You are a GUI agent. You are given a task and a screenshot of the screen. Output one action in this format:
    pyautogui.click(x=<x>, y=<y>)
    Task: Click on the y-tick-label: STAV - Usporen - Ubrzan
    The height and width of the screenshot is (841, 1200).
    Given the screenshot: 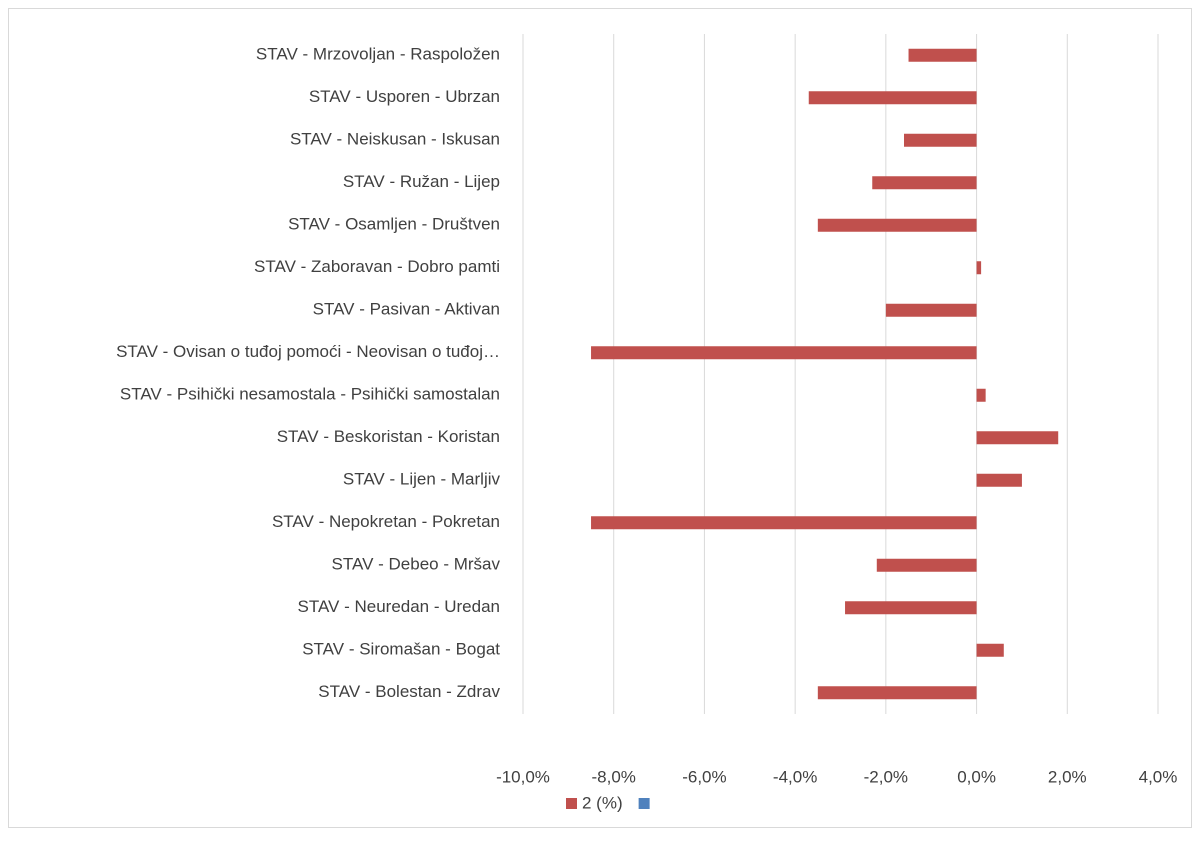 What is the action you would take?
    pyautogui.click(x=404, y=96)
    